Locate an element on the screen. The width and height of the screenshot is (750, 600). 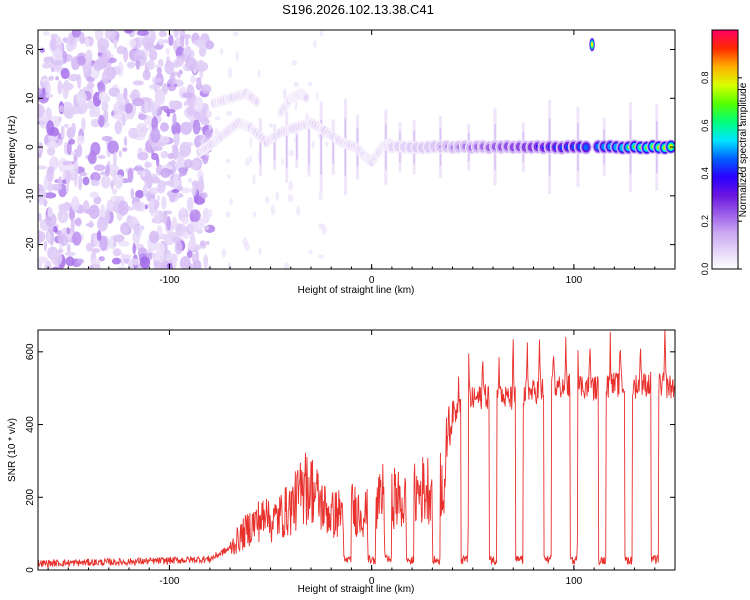
upper-branch-2-blob is located at coordinates (306, 97).